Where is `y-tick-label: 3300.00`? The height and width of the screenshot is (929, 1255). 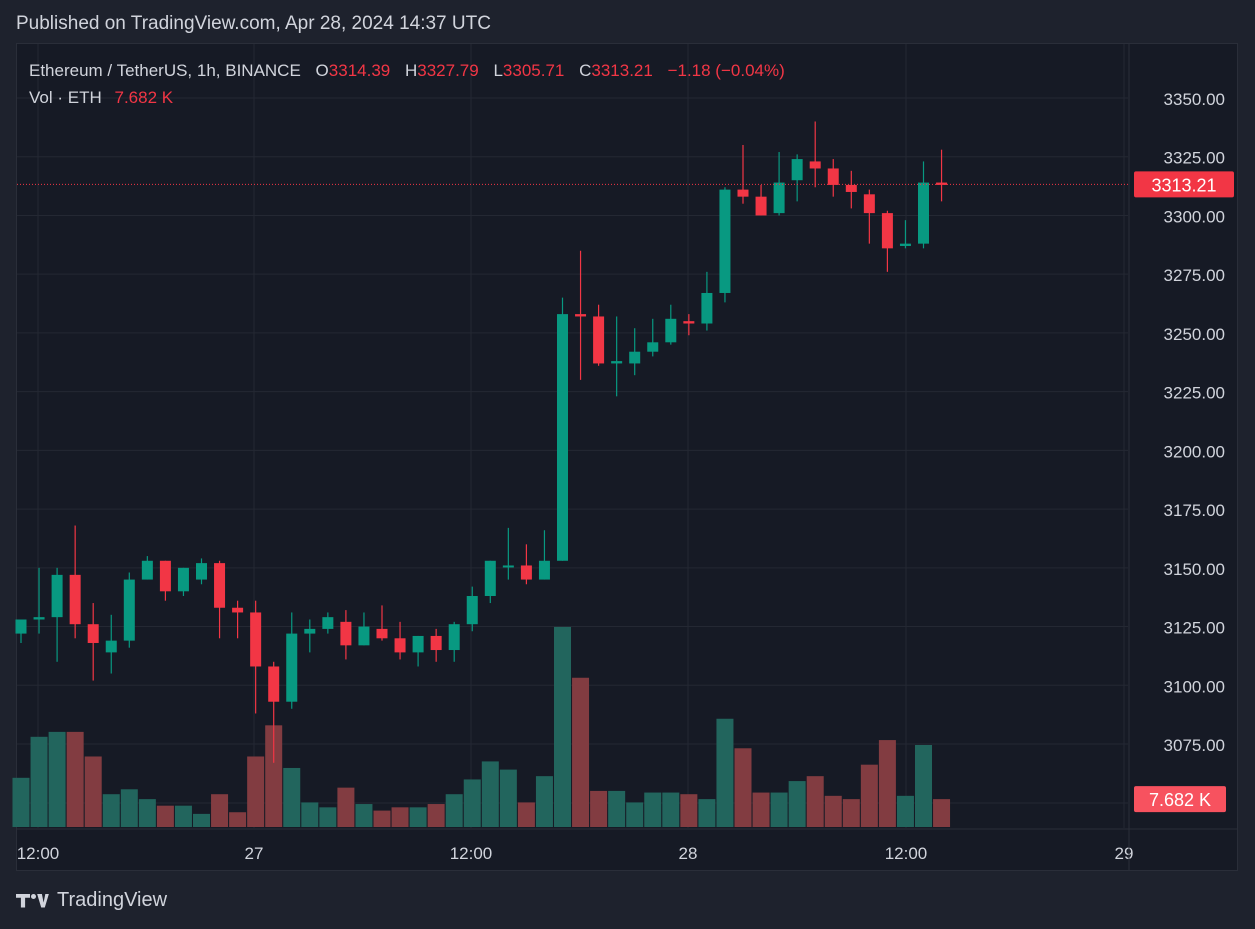
y-tick-label: 3300.00 is located at coordinates (1194, 216).